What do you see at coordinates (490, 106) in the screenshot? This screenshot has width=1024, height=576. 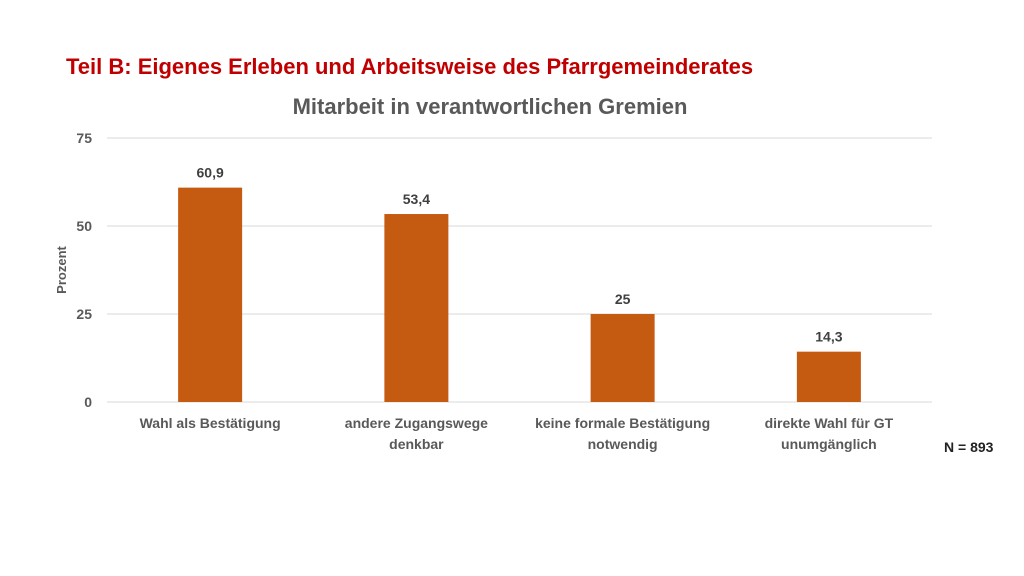 I see `chart-title: Mitarbeit in verantwortlichen Gremien` at bounding box center [490, 106].